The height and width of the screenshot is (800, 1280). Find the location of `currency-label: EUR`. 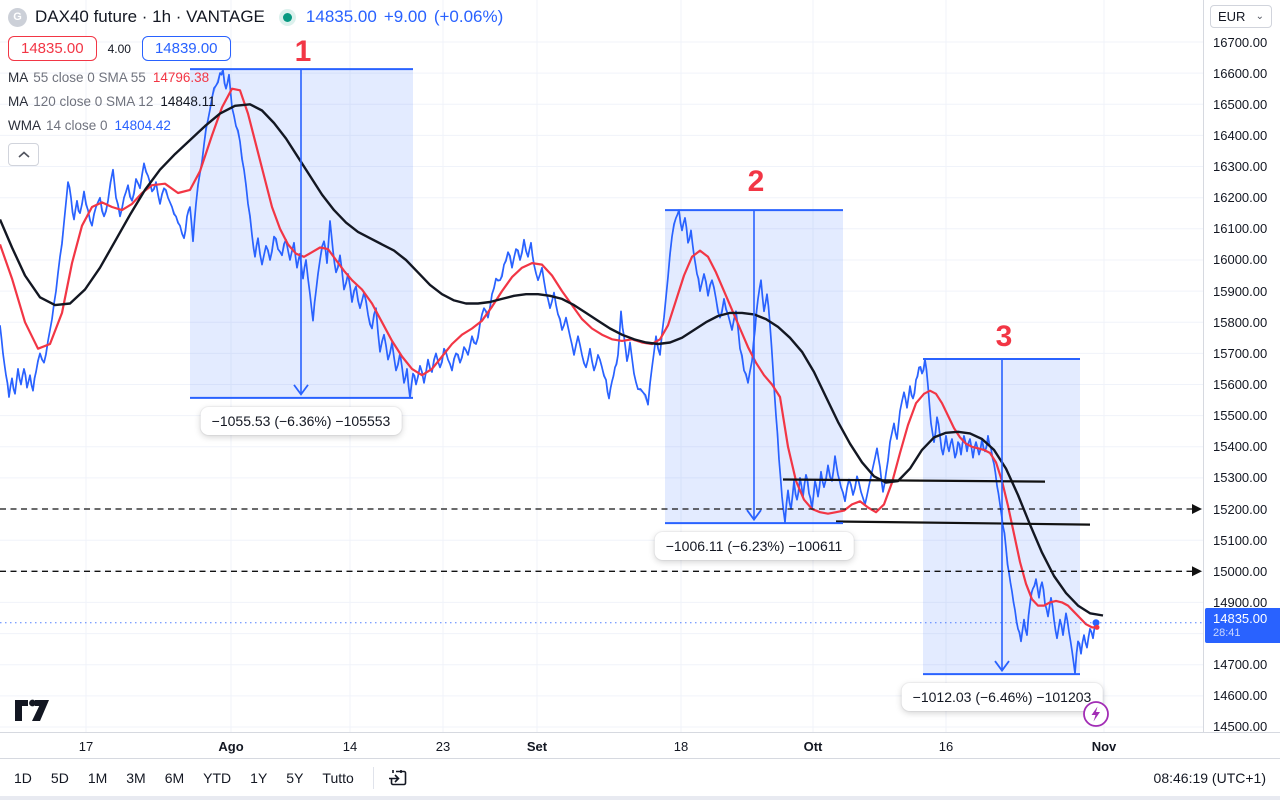

currency-label: EUR is located at coordinates (1232, 16).